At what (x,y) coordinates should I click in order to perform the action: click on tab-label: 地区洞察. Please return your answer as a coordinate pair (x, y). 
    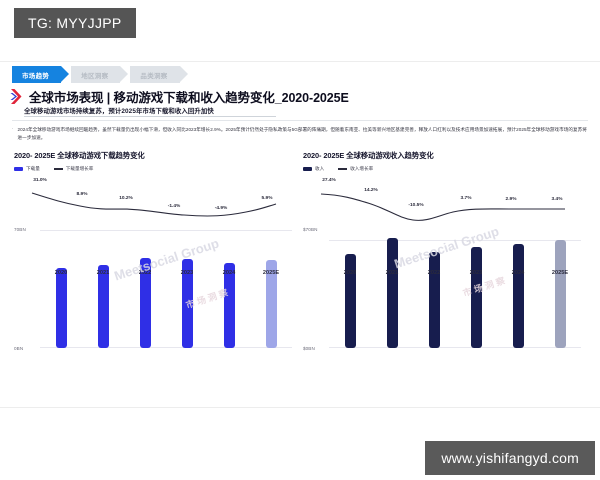
    Looking at the image, I should click on (95, 76).